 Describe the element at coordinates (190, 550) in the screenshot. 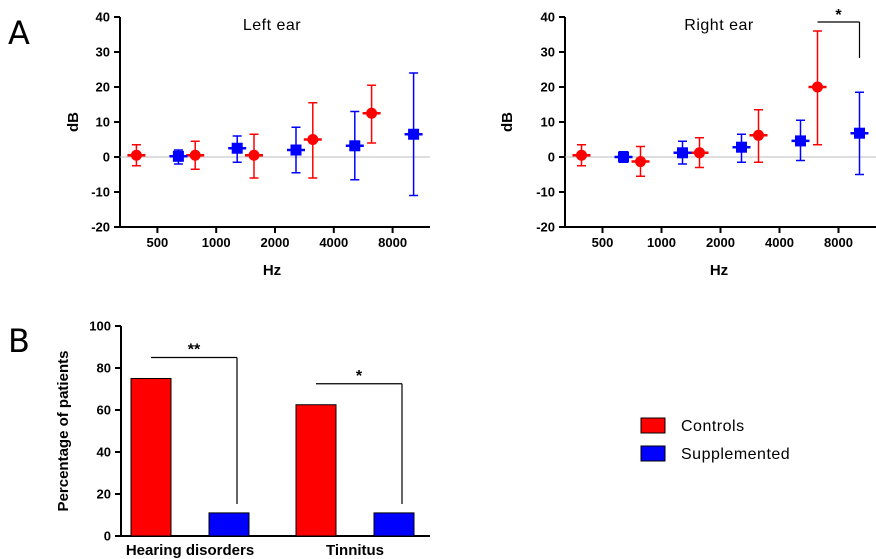

I see `bar-chart-category-label: Hearing disorders` at that location.